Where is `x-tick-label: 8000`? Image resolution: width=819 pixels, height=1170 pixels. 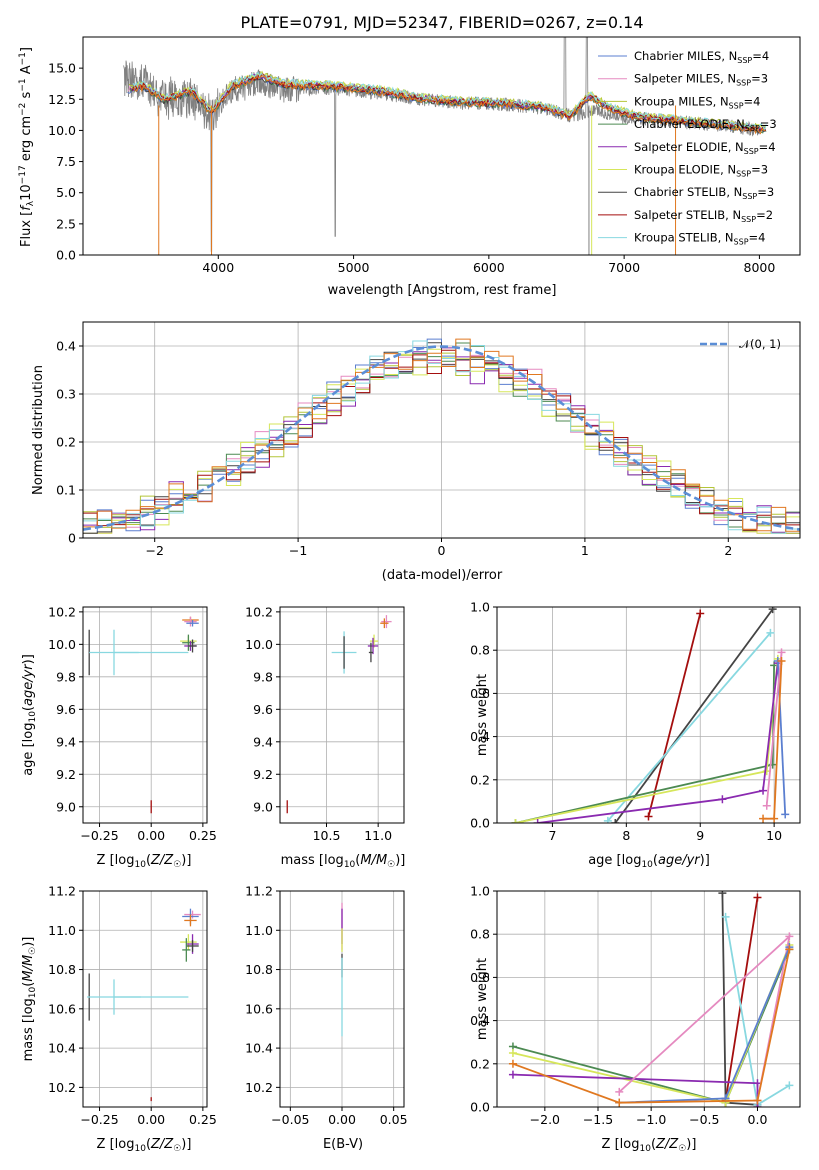
x-tick-label: 8000 is located at coordinates (760, 267).